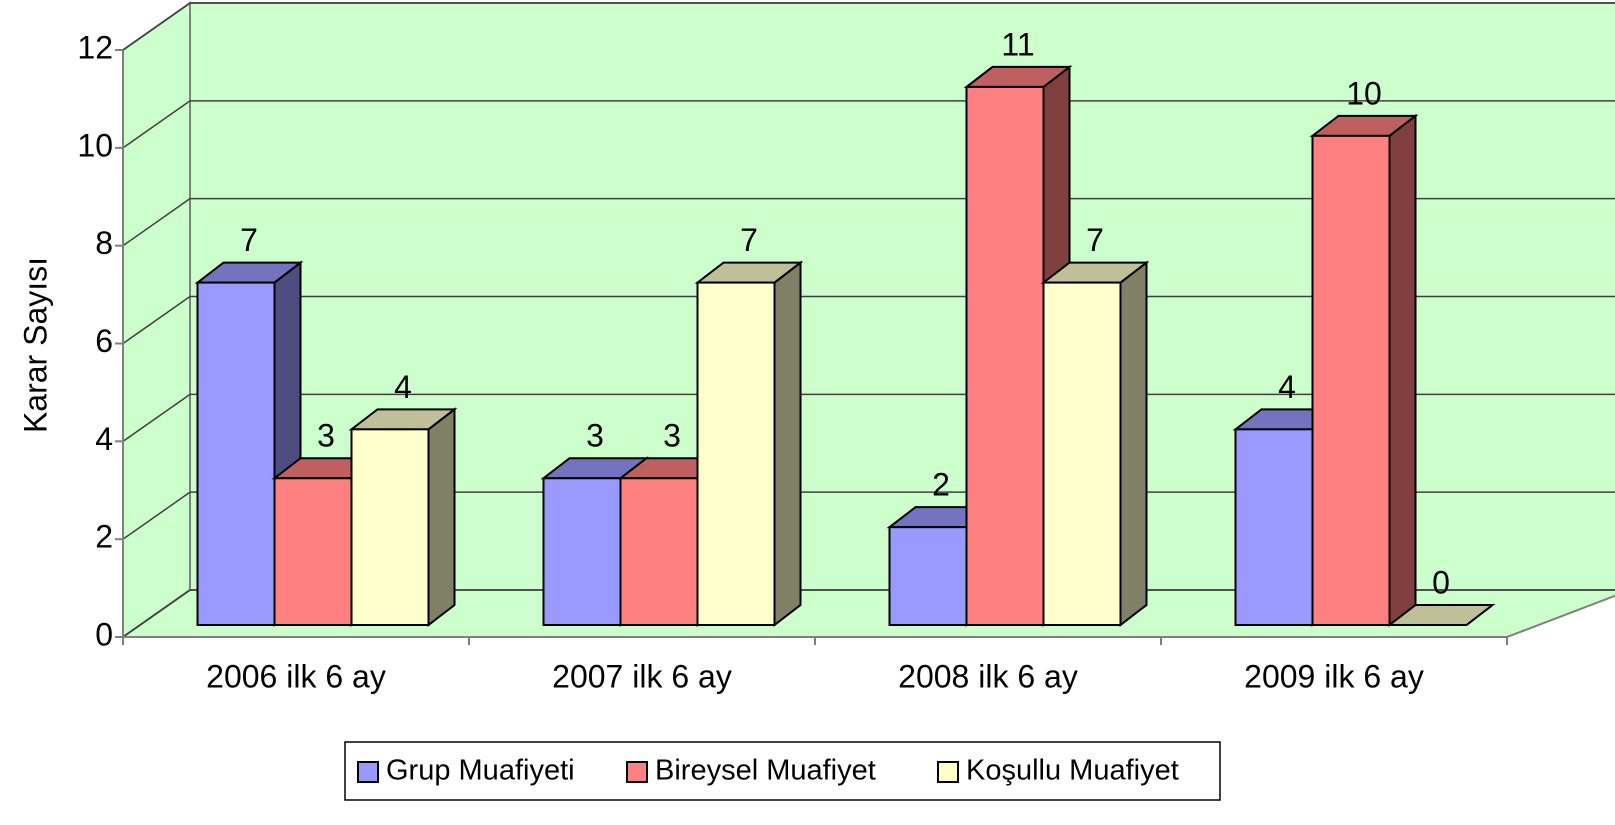  I want to click on bar-top, so click(1441, 615).